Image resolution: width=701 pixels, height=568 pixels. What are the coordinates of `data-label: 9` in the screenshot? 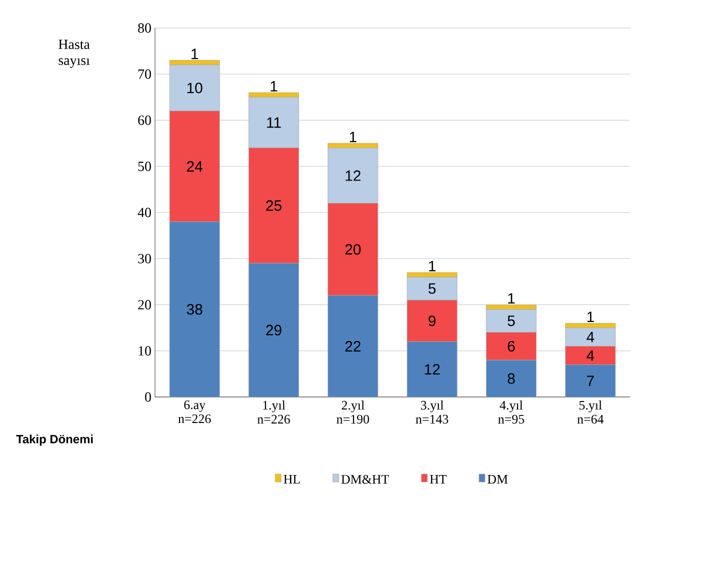 It's located at (432, 321).